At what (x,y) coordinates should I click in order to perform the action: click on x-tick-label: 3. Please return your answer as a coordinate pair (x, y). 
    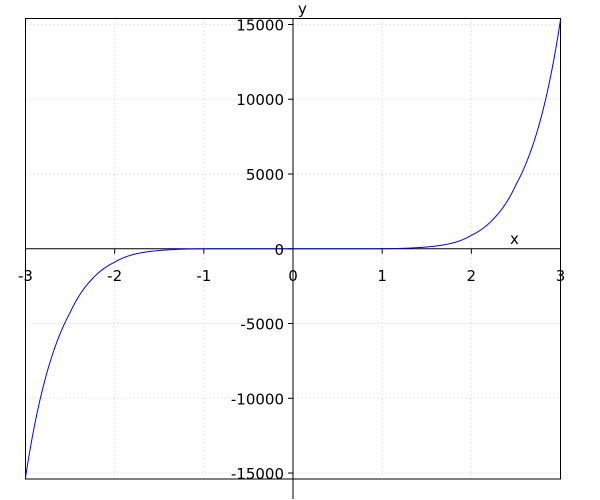
    Looking at the image, I should click on (561, 276).